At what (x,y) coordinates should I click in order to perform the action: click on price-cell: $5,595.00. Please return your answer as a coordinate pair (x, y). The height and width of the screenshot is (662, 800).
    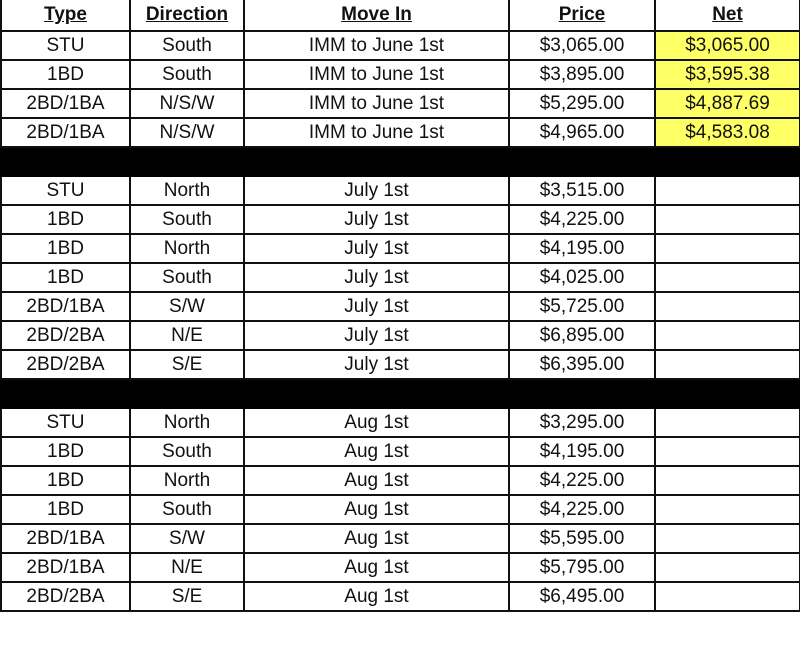
    Looking at the image, I should click on (582, 538).